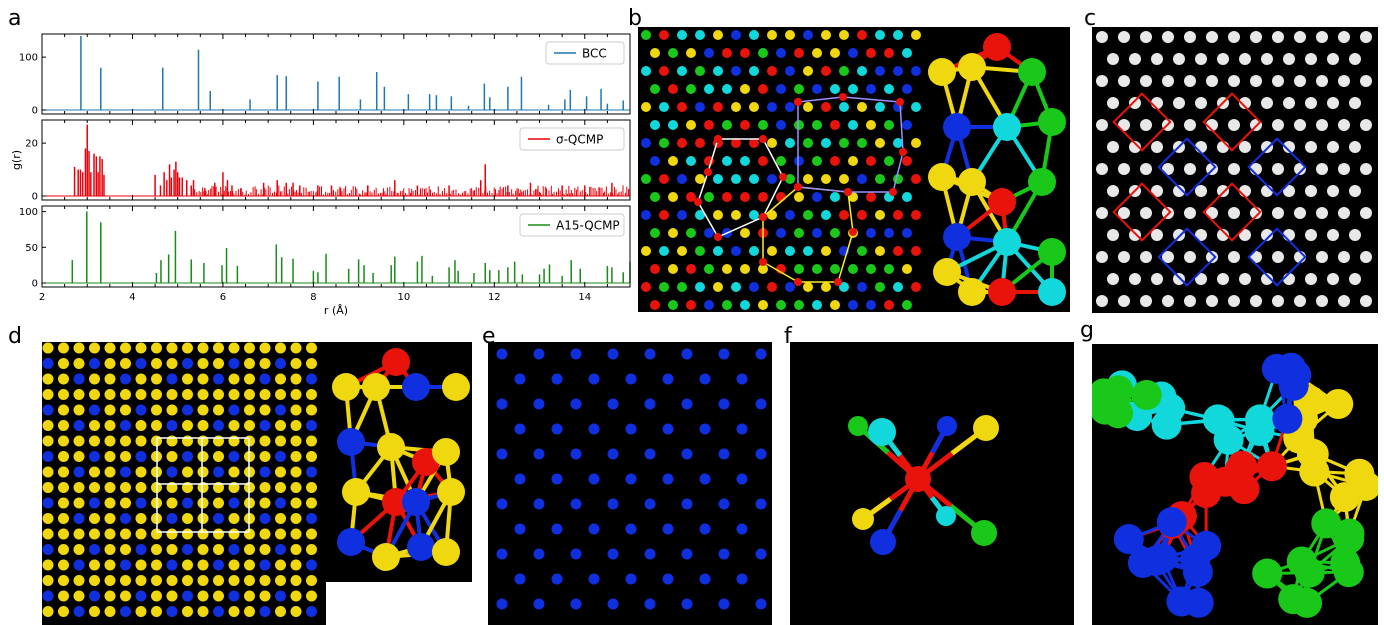 Image resolution: width=1384 pixels, height=625 pixels. Describe the element at coordinates (328, 161) in the screenshot. I see `subplot-qcmp: 0 20 σ-QCMP` at that location.